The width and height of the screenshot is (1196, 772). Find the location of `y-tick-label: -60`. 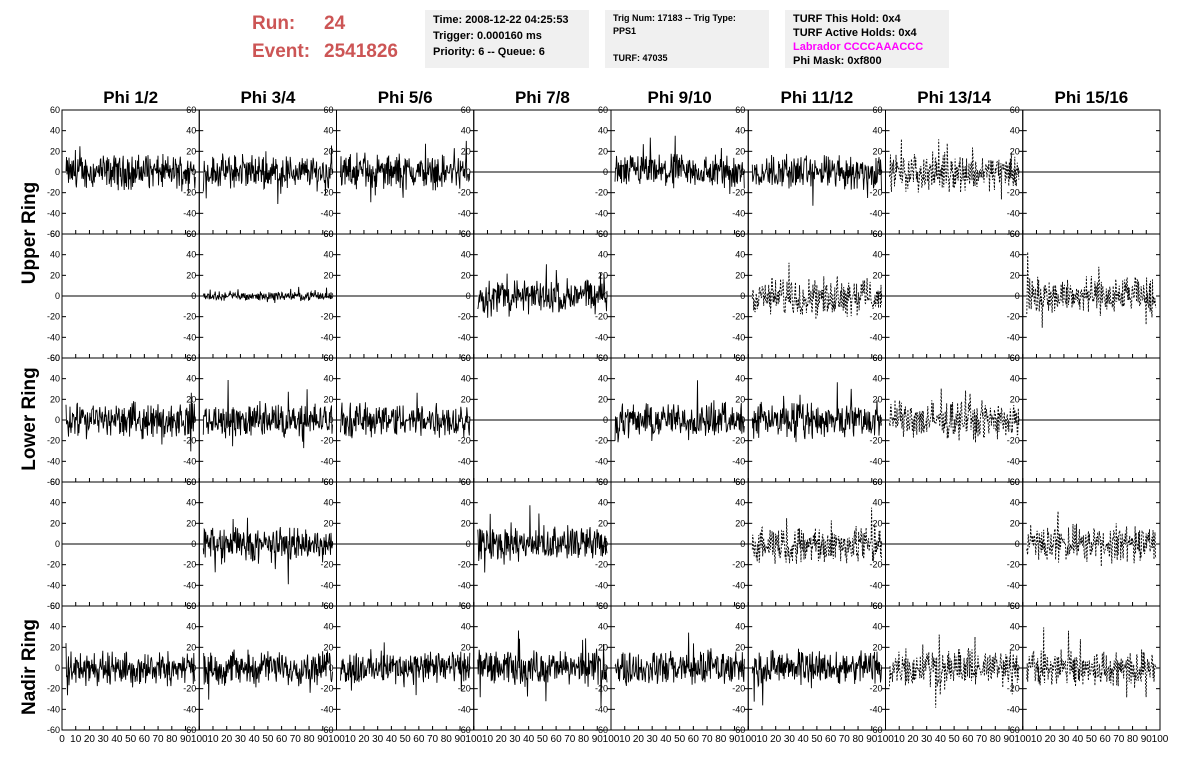

y-tick-label: -60 is located at coordinates (53, 234).